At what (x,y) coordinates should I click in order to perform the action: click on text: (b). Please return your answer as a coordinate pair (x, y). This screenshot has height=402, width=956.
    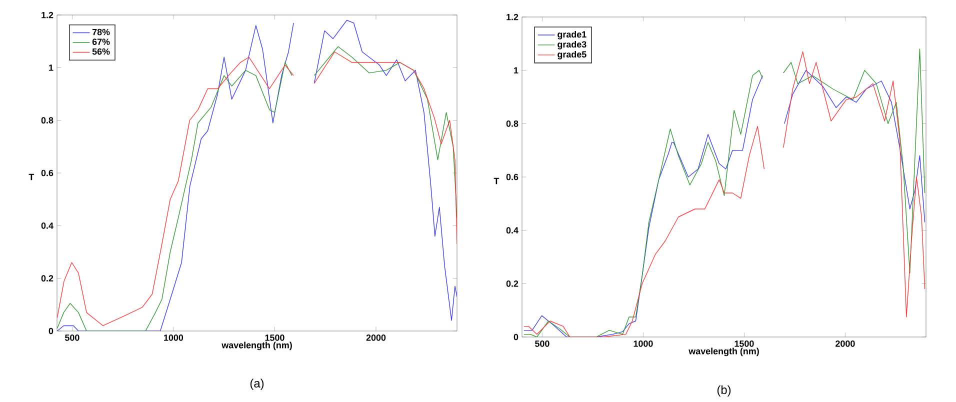
    Looking at the image, I should click on (724, 390).